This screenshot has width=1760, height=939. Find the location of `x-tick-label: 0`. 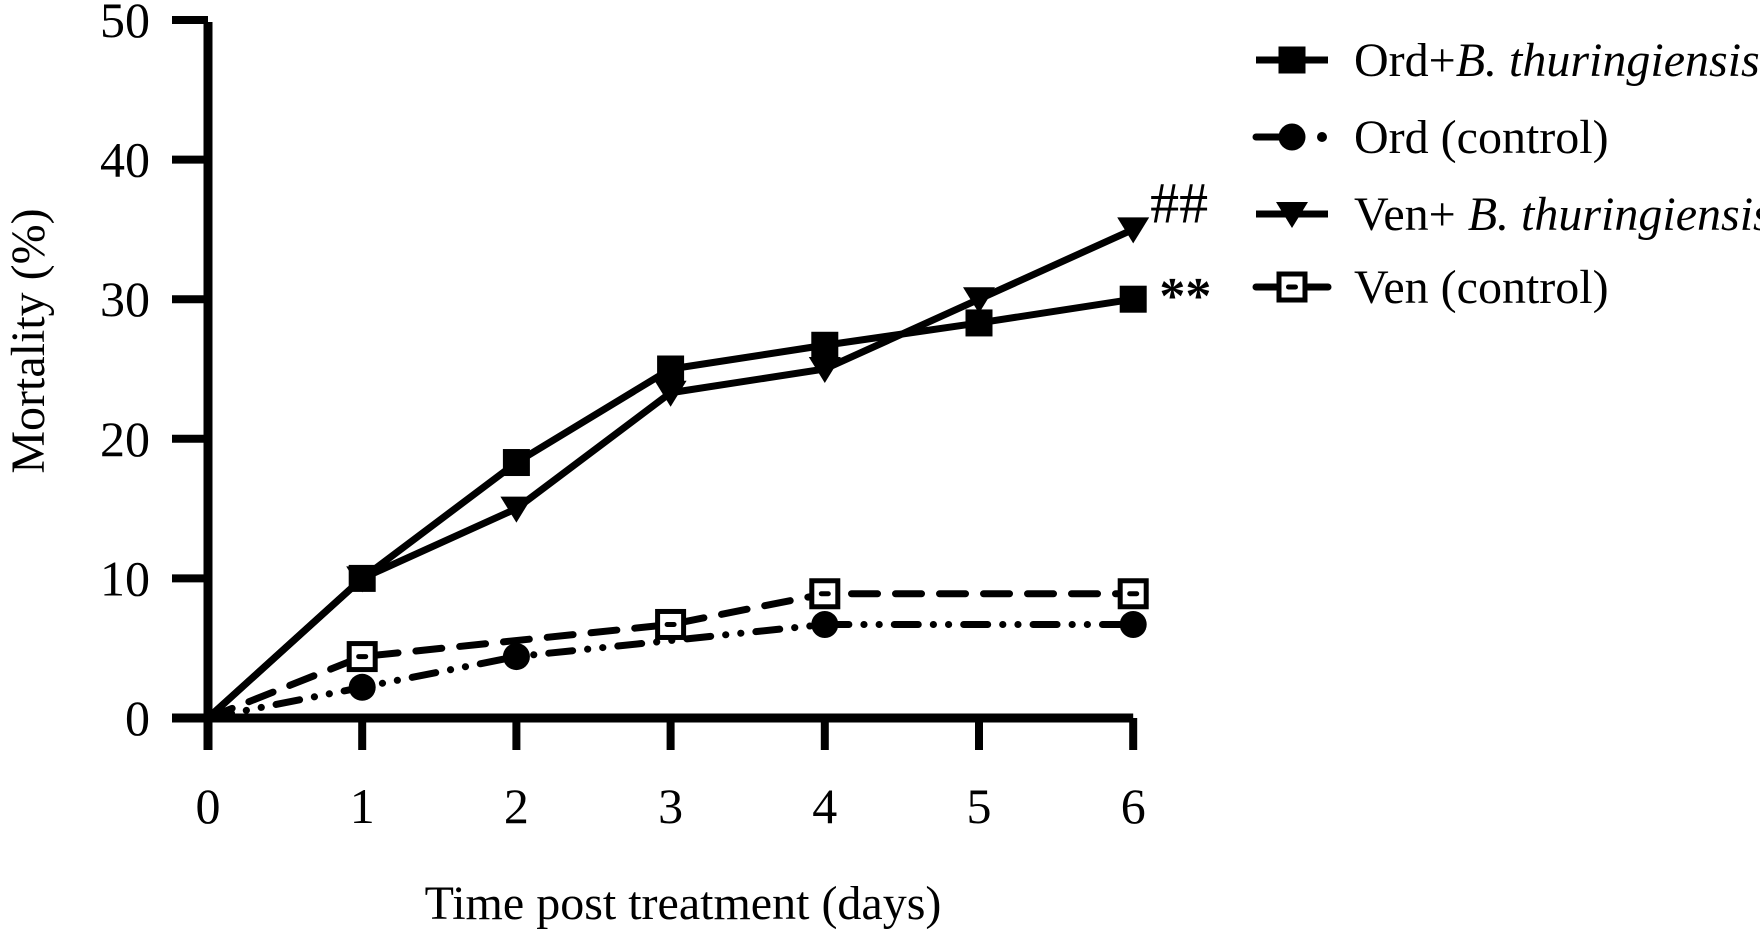

x-tick-label: 0 is located at coordinates (208, 806).